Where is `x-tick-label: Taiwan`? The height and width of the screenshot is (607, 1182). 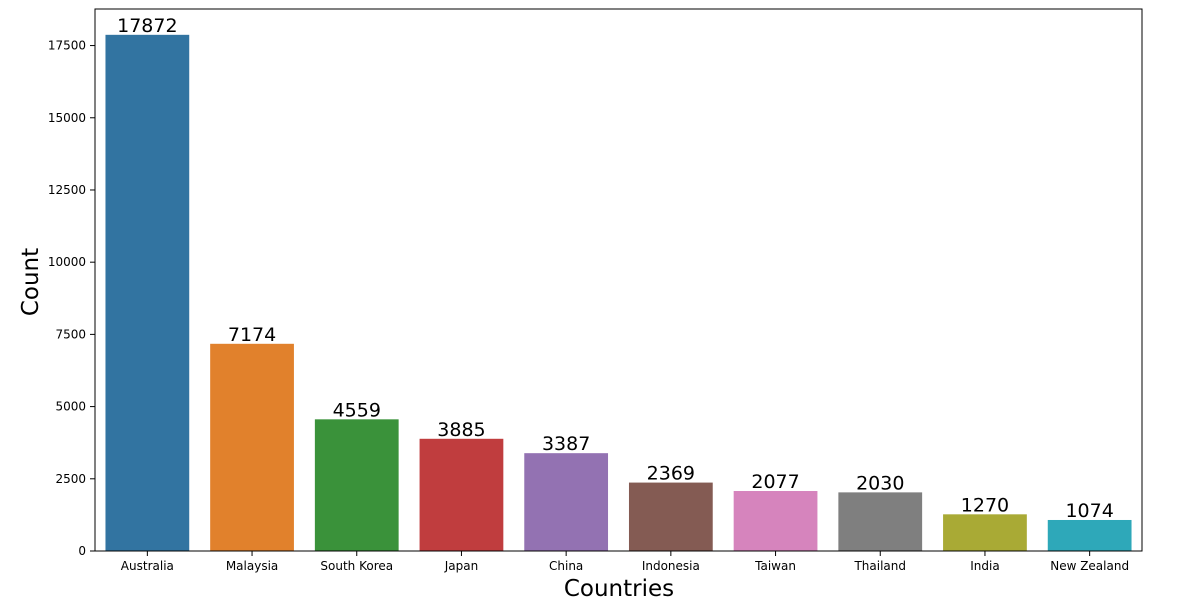 x-tick-label: Taiwan is located at coordinates (775, 566).